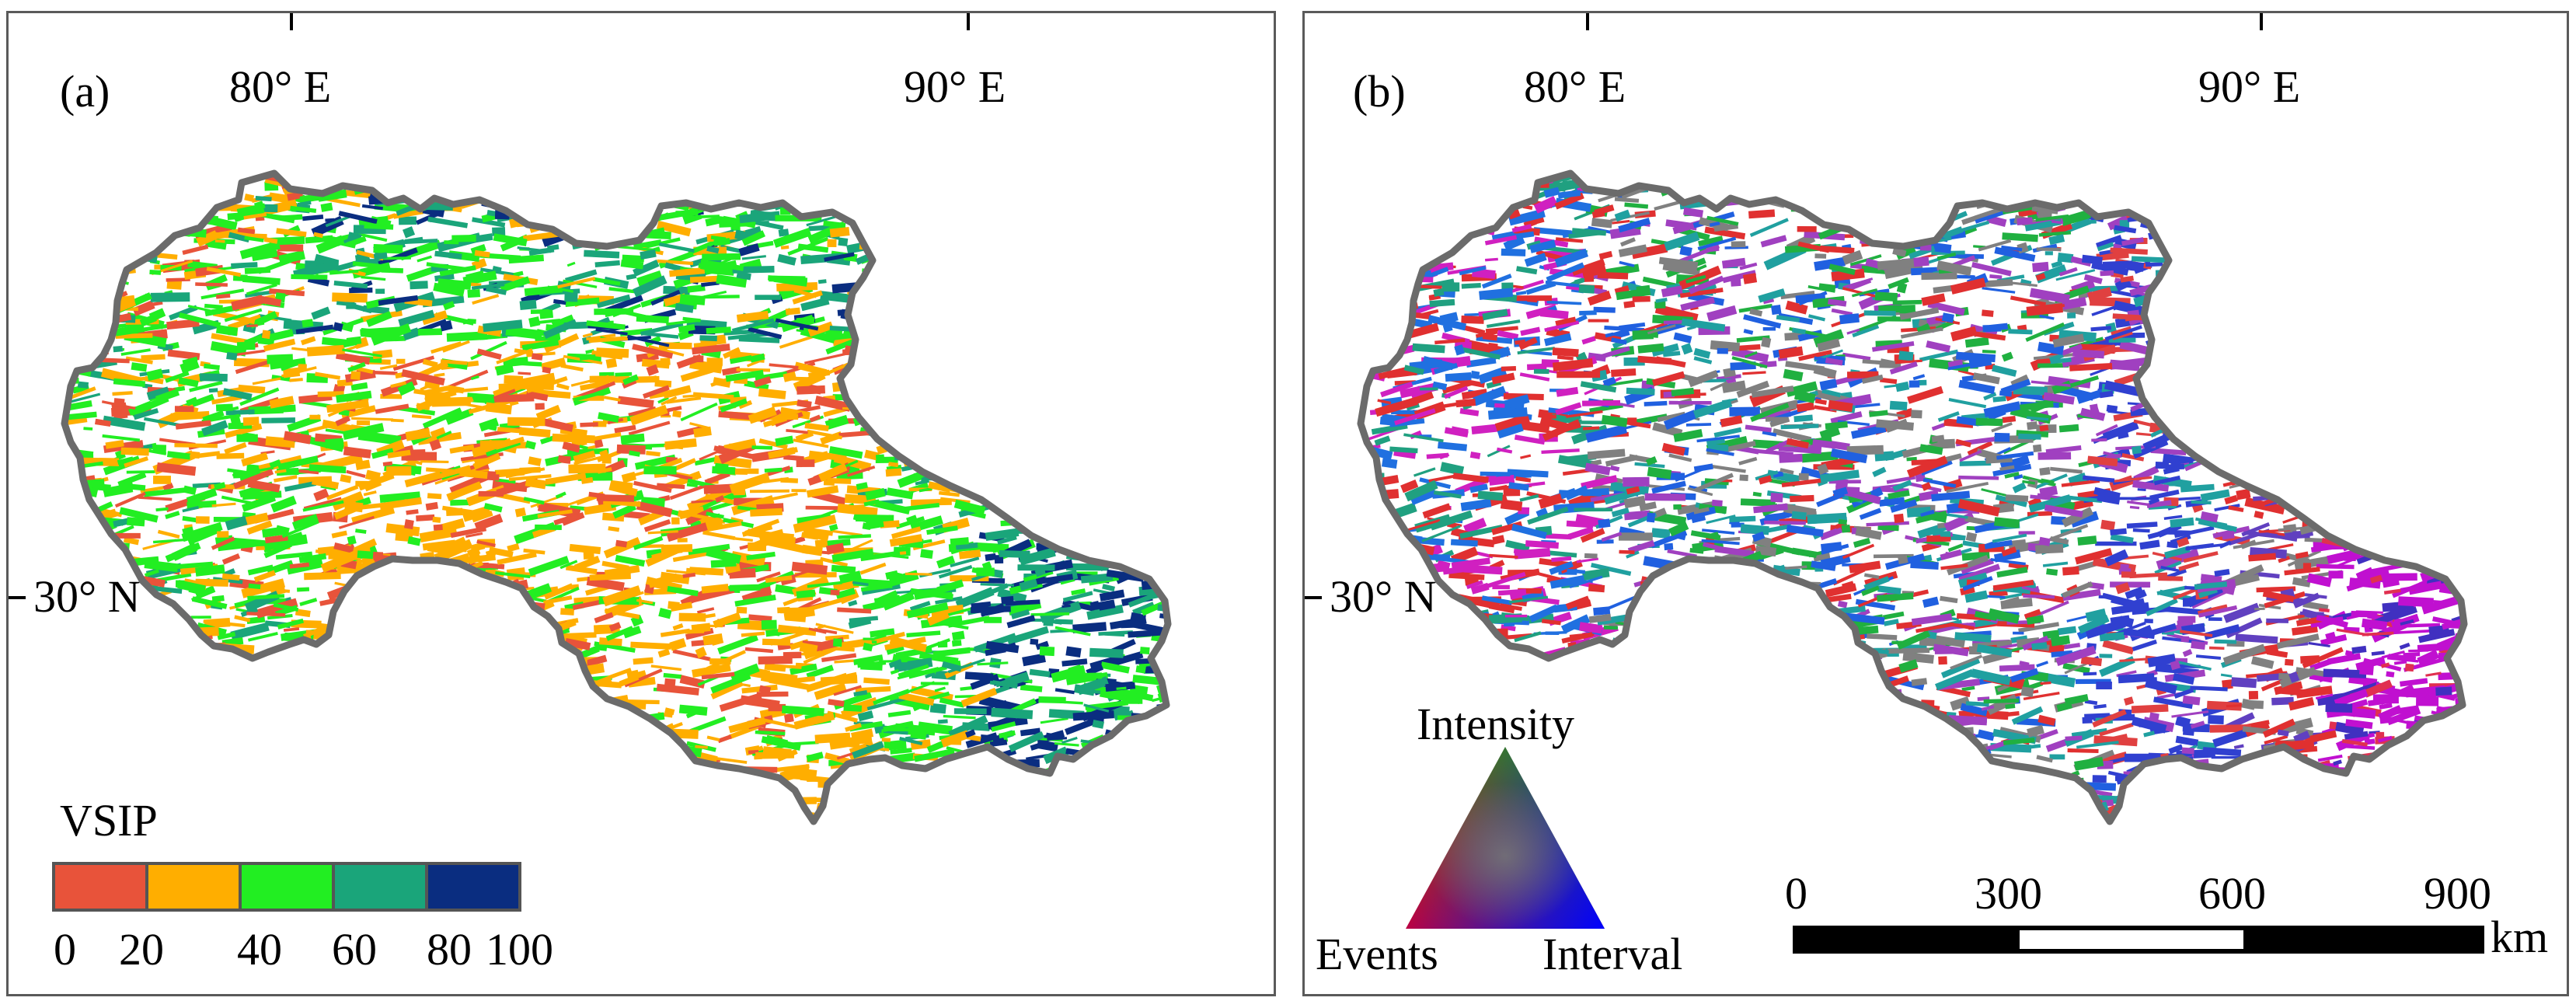 The height and width of the screenshot is (1008, 2576). What do you see at coordinates (1796, 893) in the screenshot?
I see `scale-tick-0: 0` at bounding box center [1796, 893].